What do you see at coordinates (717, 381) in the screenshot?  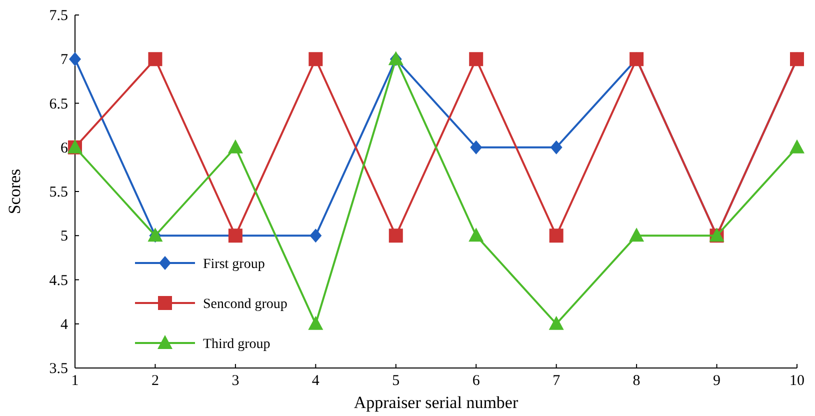 I see `x-tick-label: 9` at bounding box center [717, 381].